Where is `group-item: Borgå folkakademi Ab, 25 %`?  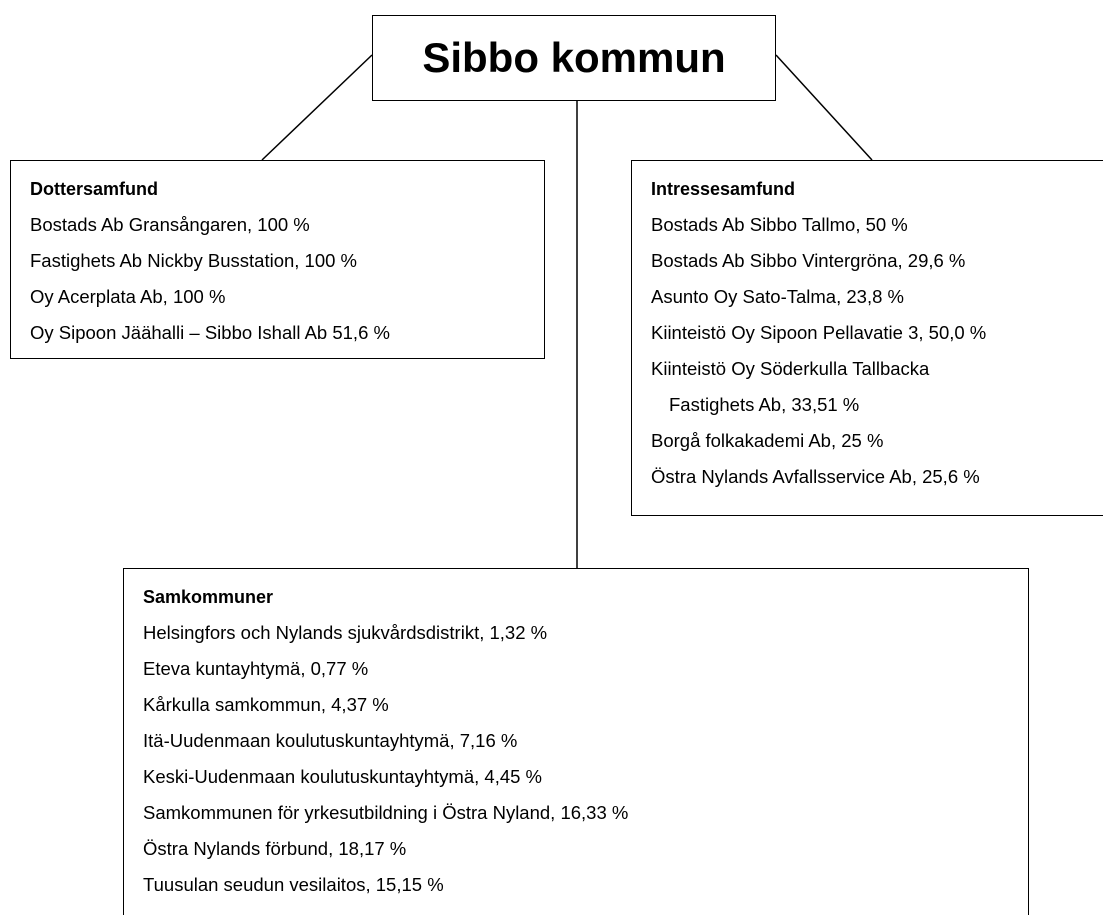 group-item: Borgå folkakademi Ab, 25 % is located at coordinates (767, 440).